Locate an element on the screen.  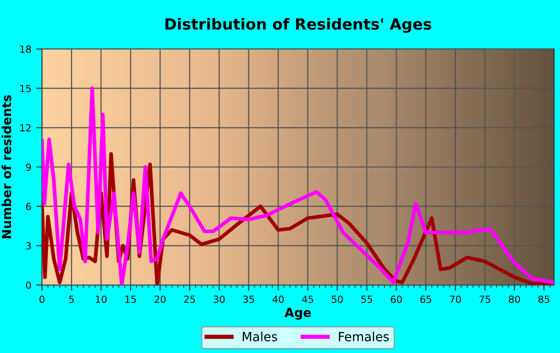
x-tick-label: 10 is located at coordinates (101, 299).